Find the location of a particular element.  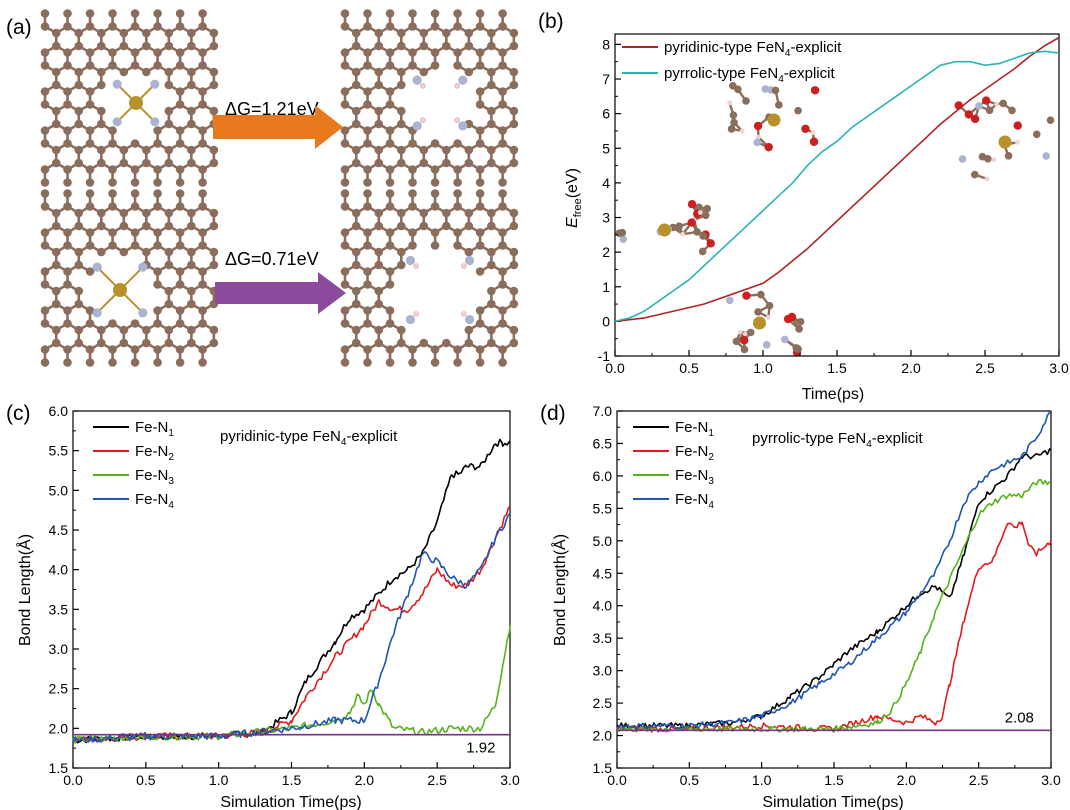

panel-b-y-tick-label: 6 is located at coordinates (606, 114).